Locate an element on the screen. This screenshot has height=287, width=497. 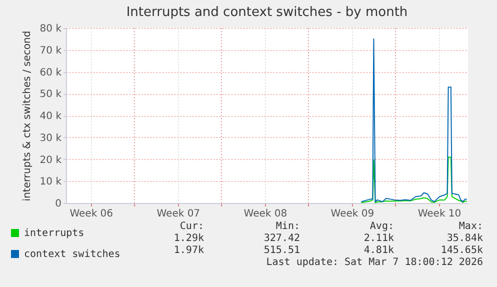
text: Cur: is located at coordinates (192, 226).